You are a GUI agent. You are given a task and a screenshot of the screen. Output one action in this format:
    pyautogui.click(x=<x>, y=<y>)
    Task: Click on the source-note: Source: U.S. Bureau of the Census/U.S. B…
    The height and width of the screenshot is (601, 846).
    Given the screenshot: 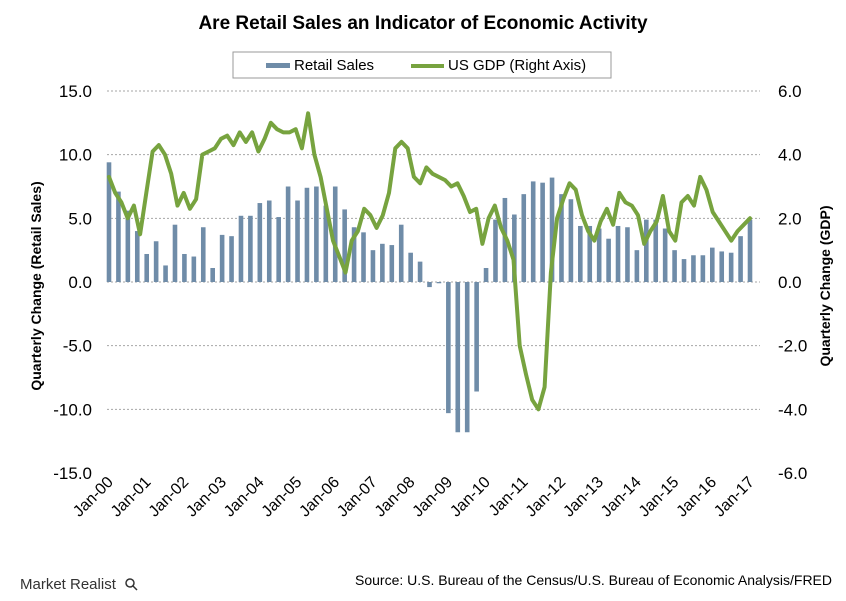 What is the action you would take?
    pyautogui.click(x=593, y=580)
    